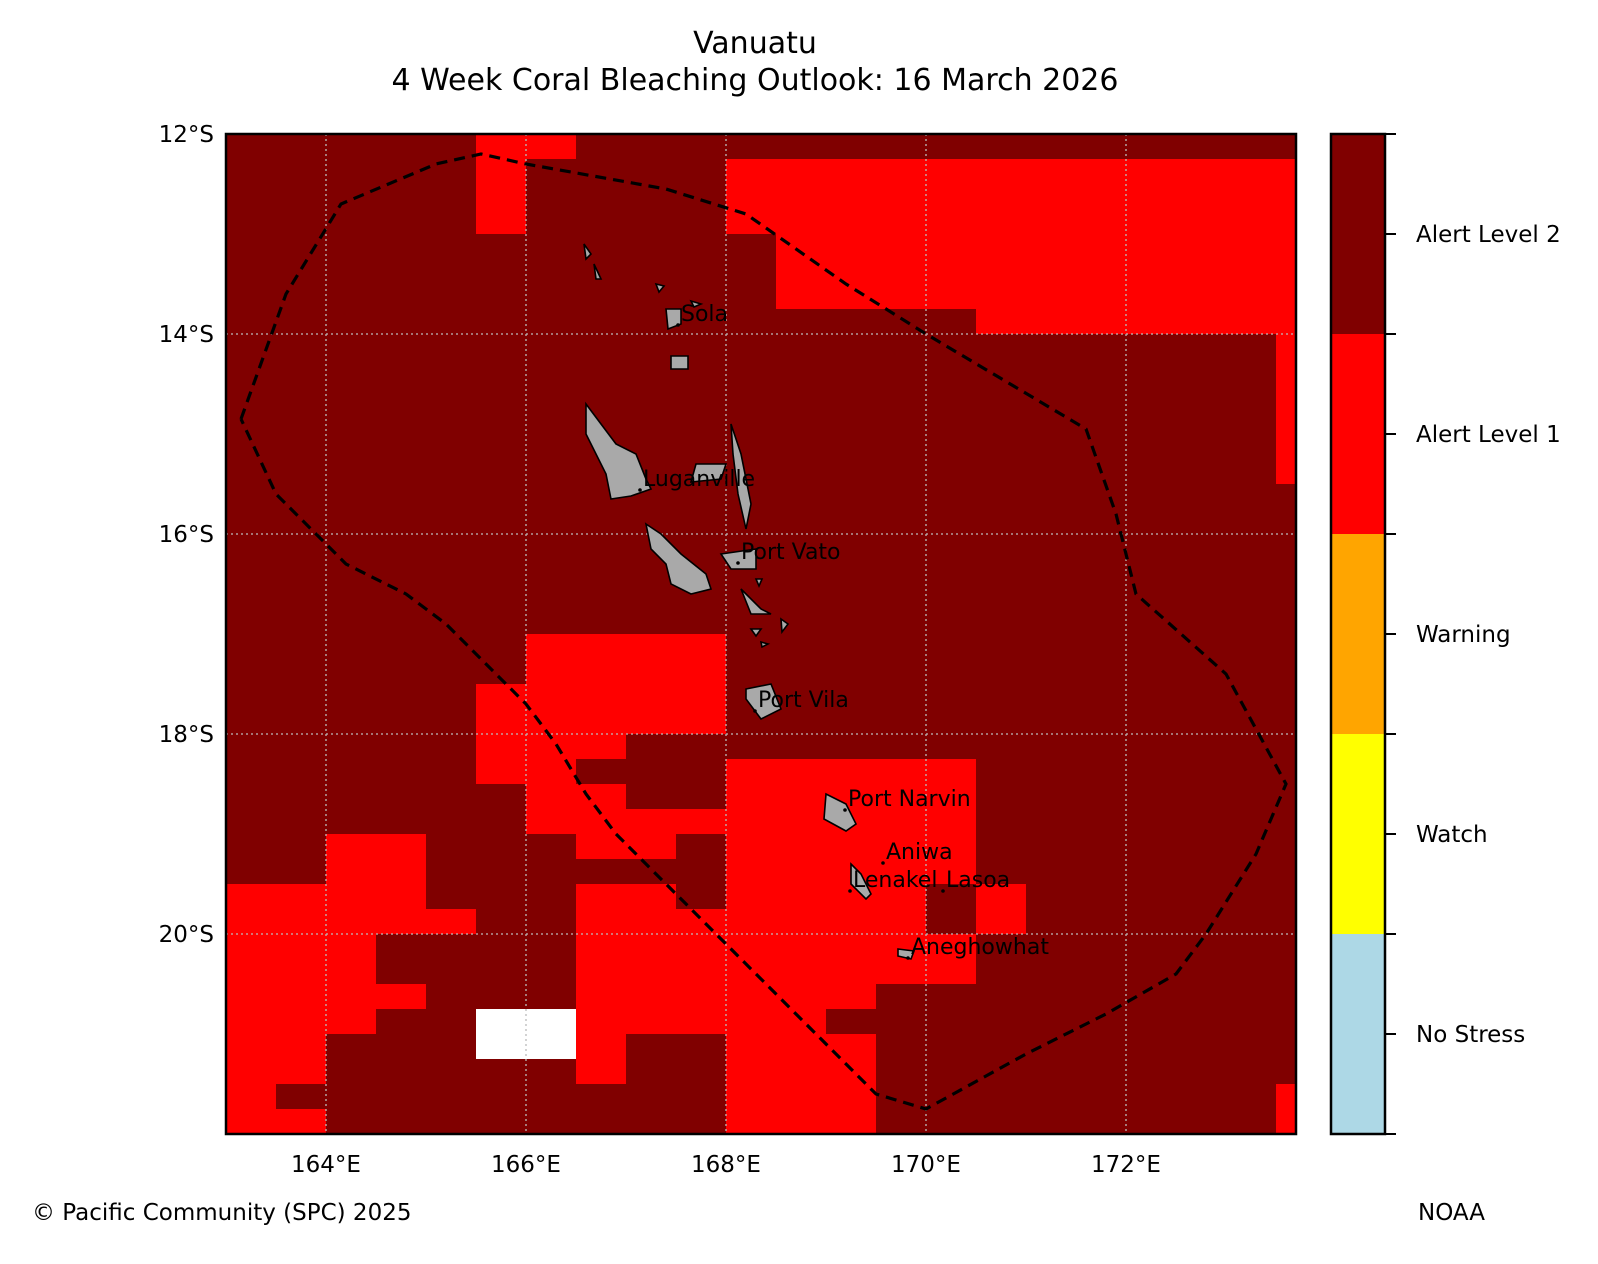  What do you see at coordinates (909, 799) in the screenshot?
I see `place-label: Port Narvin` at bounding box center [909, 799].